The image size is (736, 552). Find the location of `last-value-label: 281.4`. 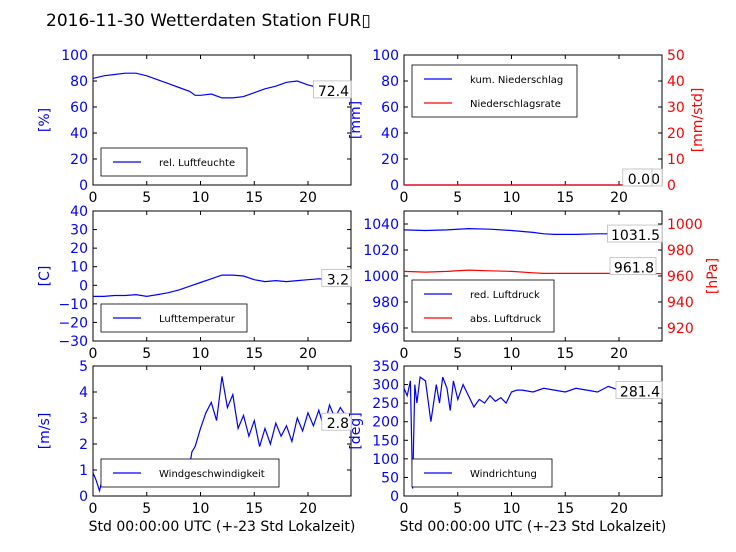

last-value-label: 281.4 is located at coordinates (640, 392).